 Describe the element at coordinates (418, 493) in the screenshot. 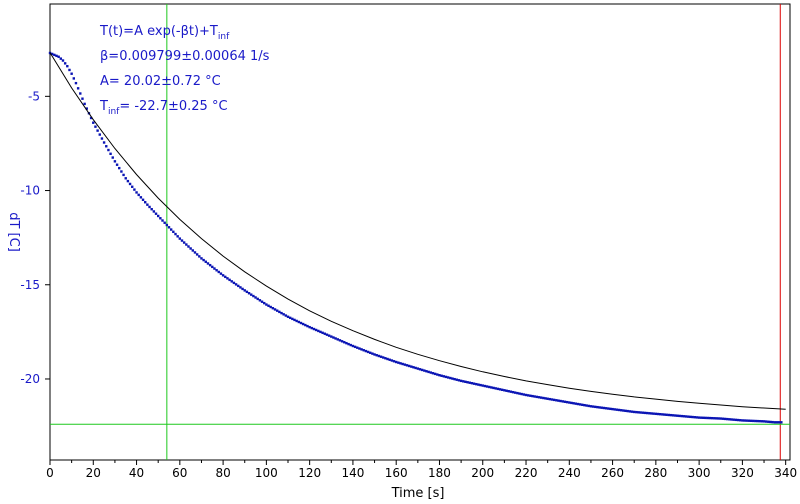

I see `x-axis-title: Time [s]` at that location.